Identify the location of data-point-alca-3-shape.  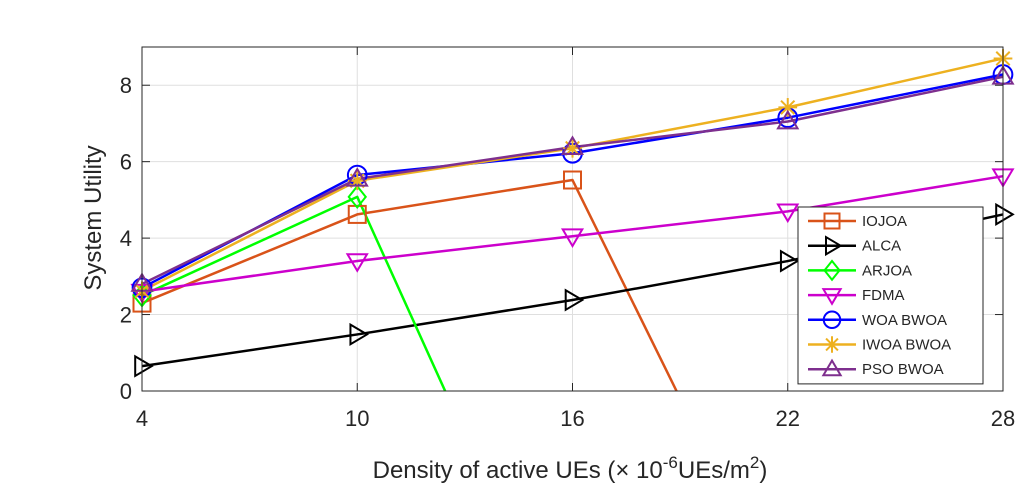
(789, 261).